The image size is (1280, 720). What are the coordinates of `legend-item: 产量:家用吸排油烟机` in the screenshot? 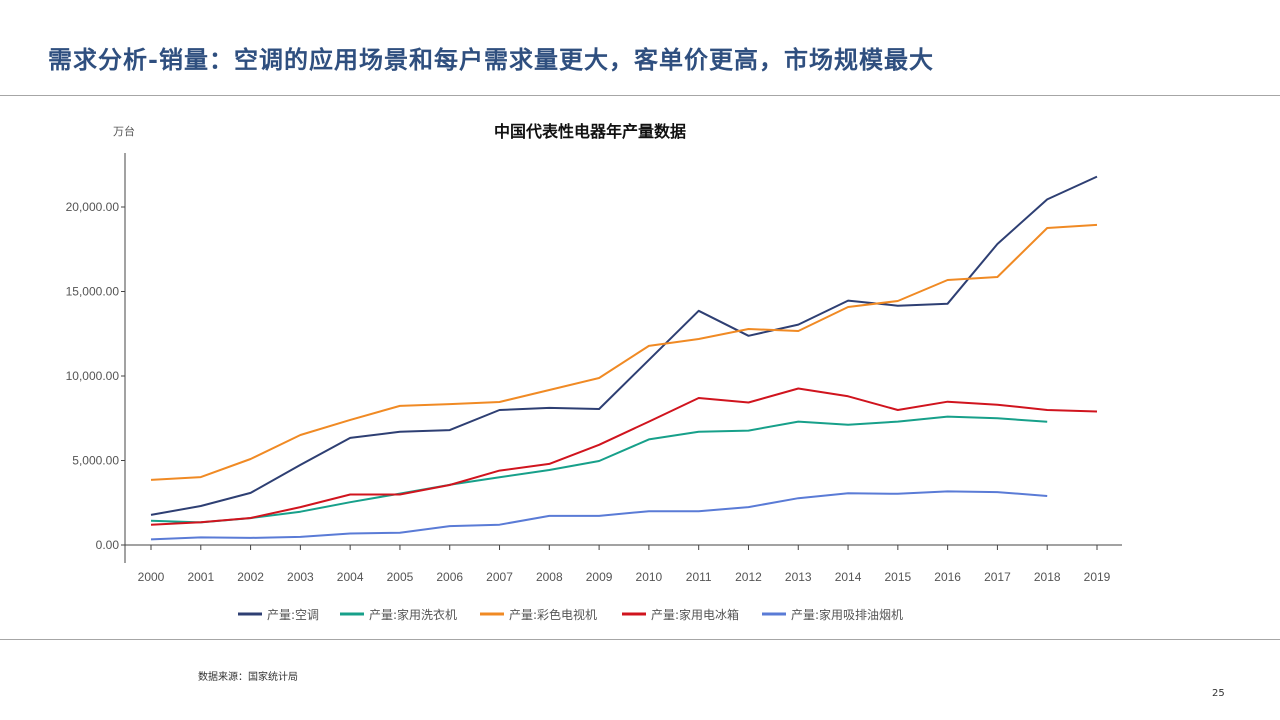 It's located at (832, 614).